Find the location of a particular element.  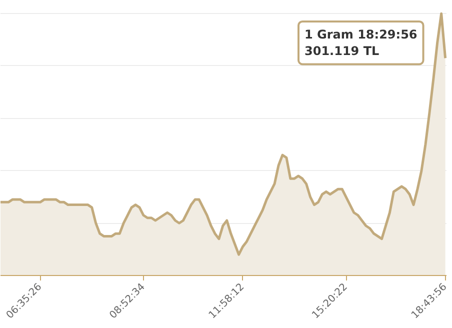

annotation: 1 Gram 18:29:56 is located at coordinates (361, 34).